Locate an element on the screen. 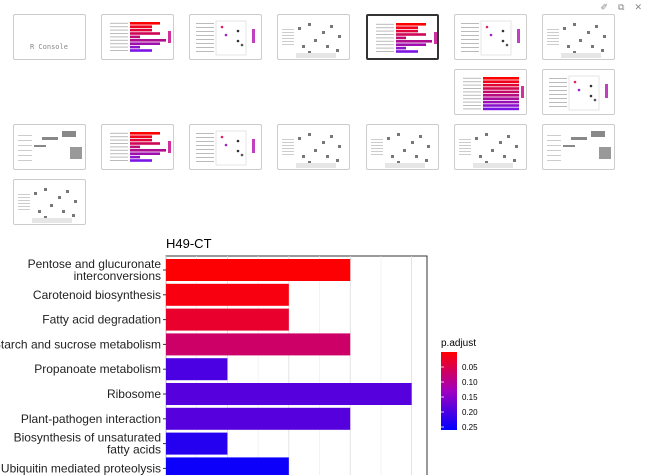 The width and height of the screenshot is (650, 475). y-tick-label-line: Starch and sucrose metabolism is located at coordinates (80, 344).